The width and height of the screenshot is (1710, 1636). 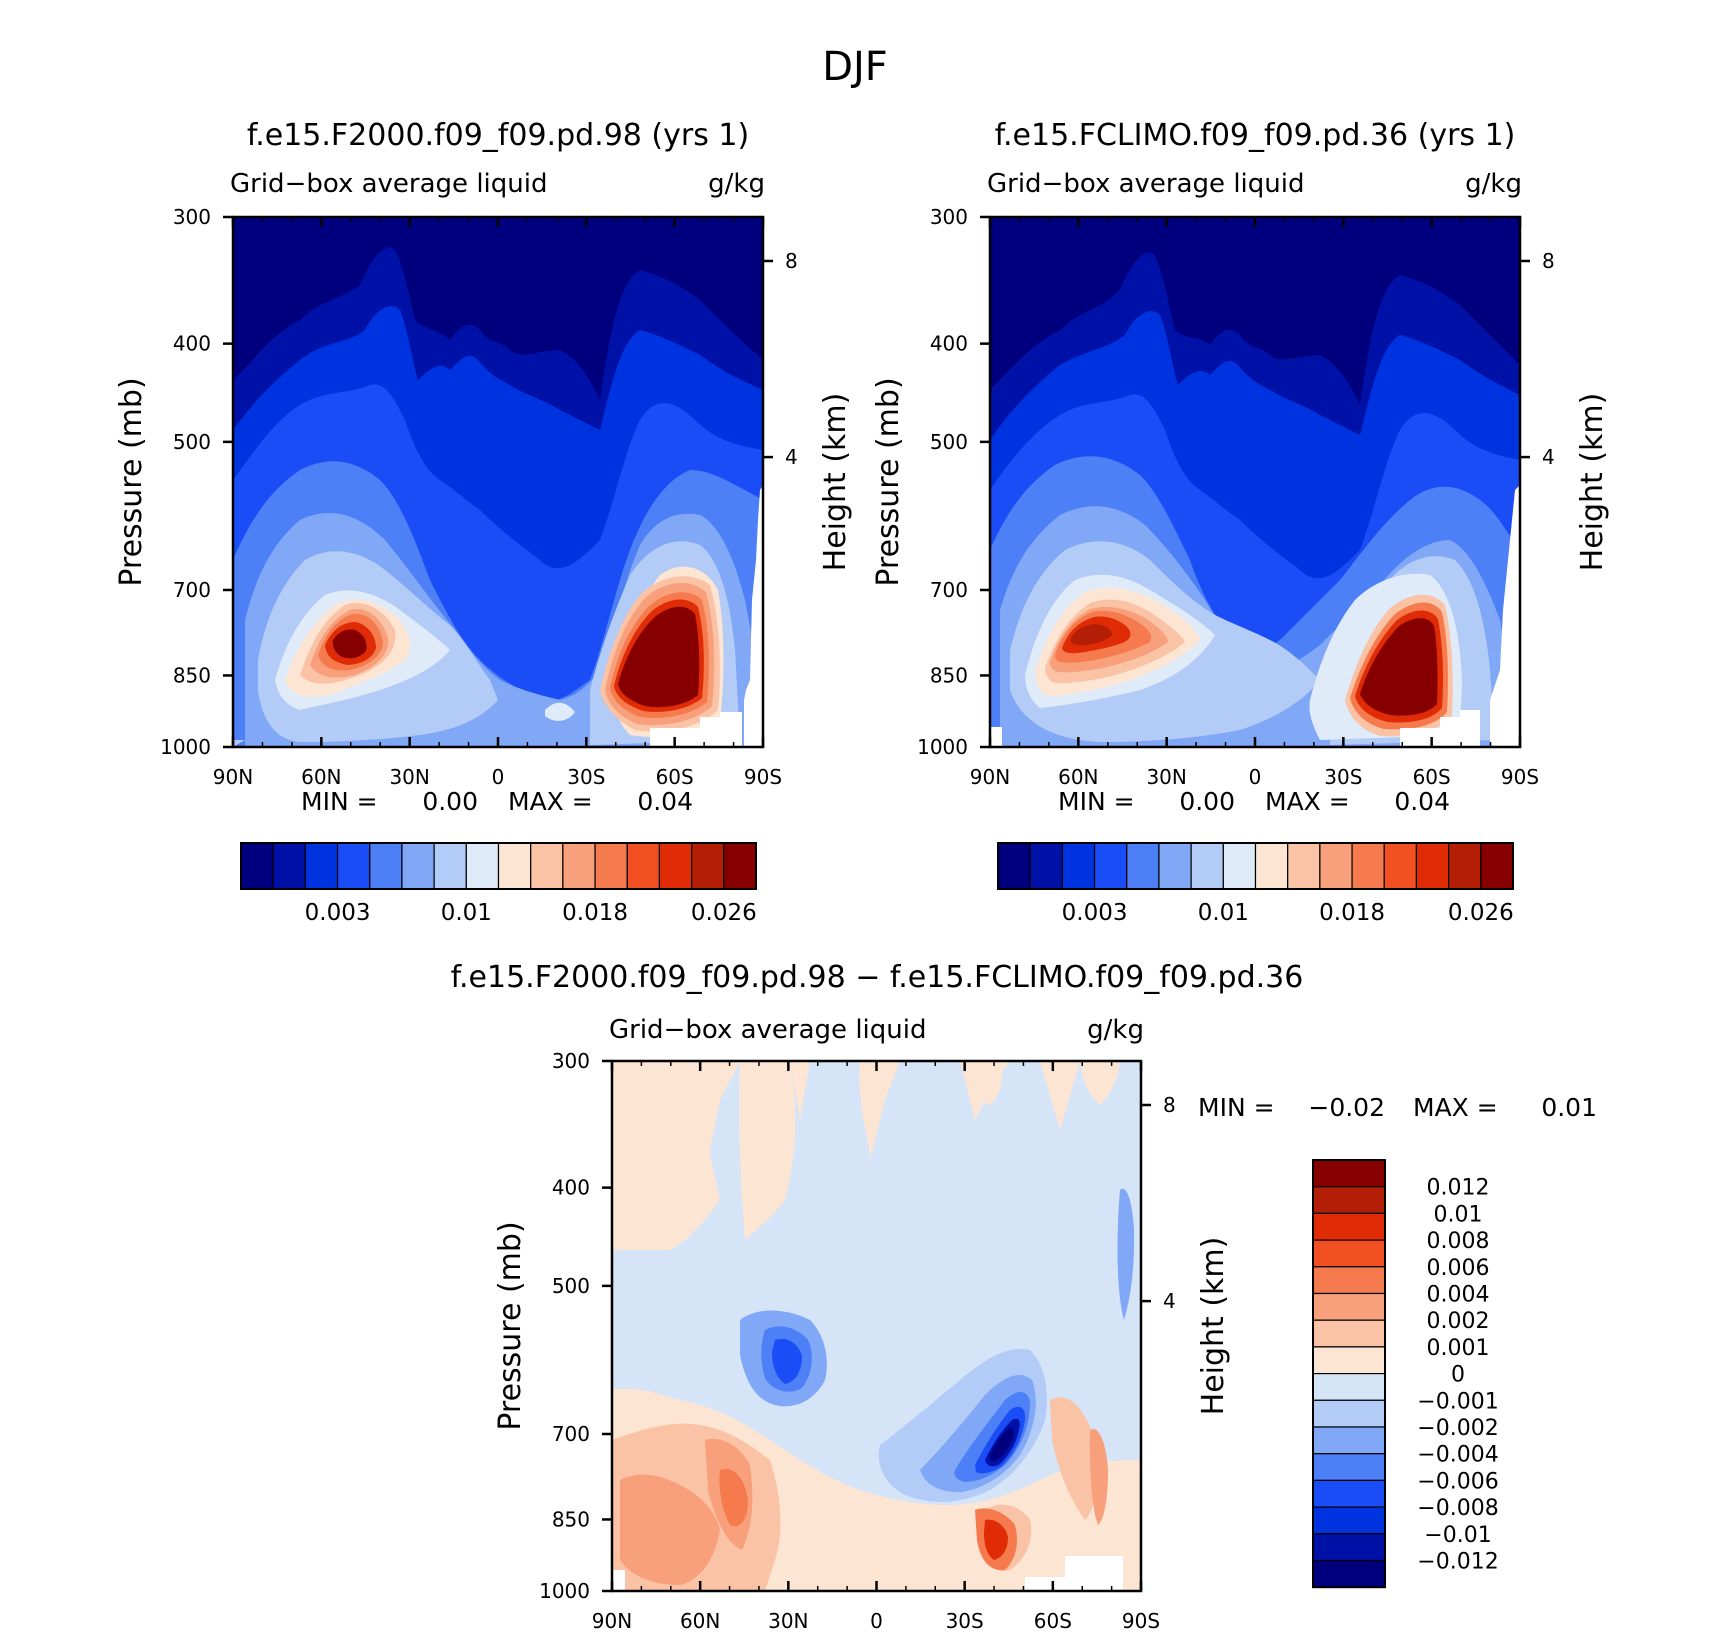 What do you see at coordinates (233, 777) in the screenshot?
I see `panel-1-x-tick-label: 90N` at bounding box center [233, 777].